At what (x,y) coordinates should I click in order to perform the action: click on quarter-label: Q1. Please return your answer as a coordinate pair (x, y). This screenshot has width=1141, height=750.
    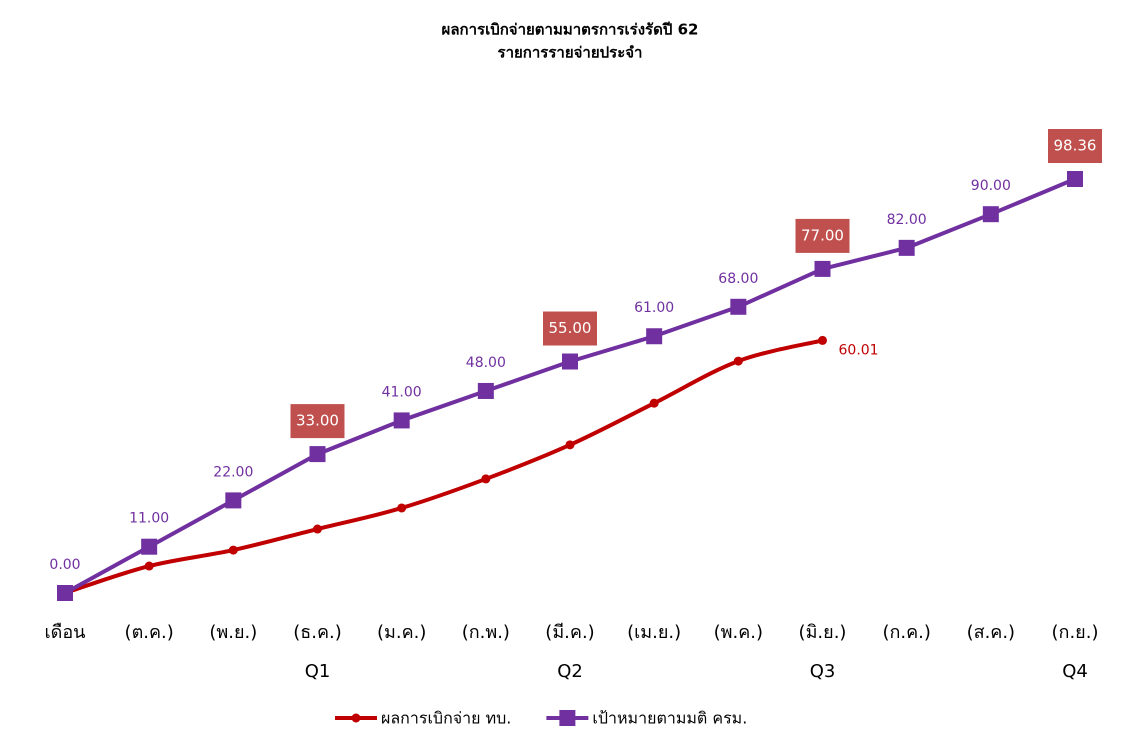
    Looking at the image, I should click on (318, 671).